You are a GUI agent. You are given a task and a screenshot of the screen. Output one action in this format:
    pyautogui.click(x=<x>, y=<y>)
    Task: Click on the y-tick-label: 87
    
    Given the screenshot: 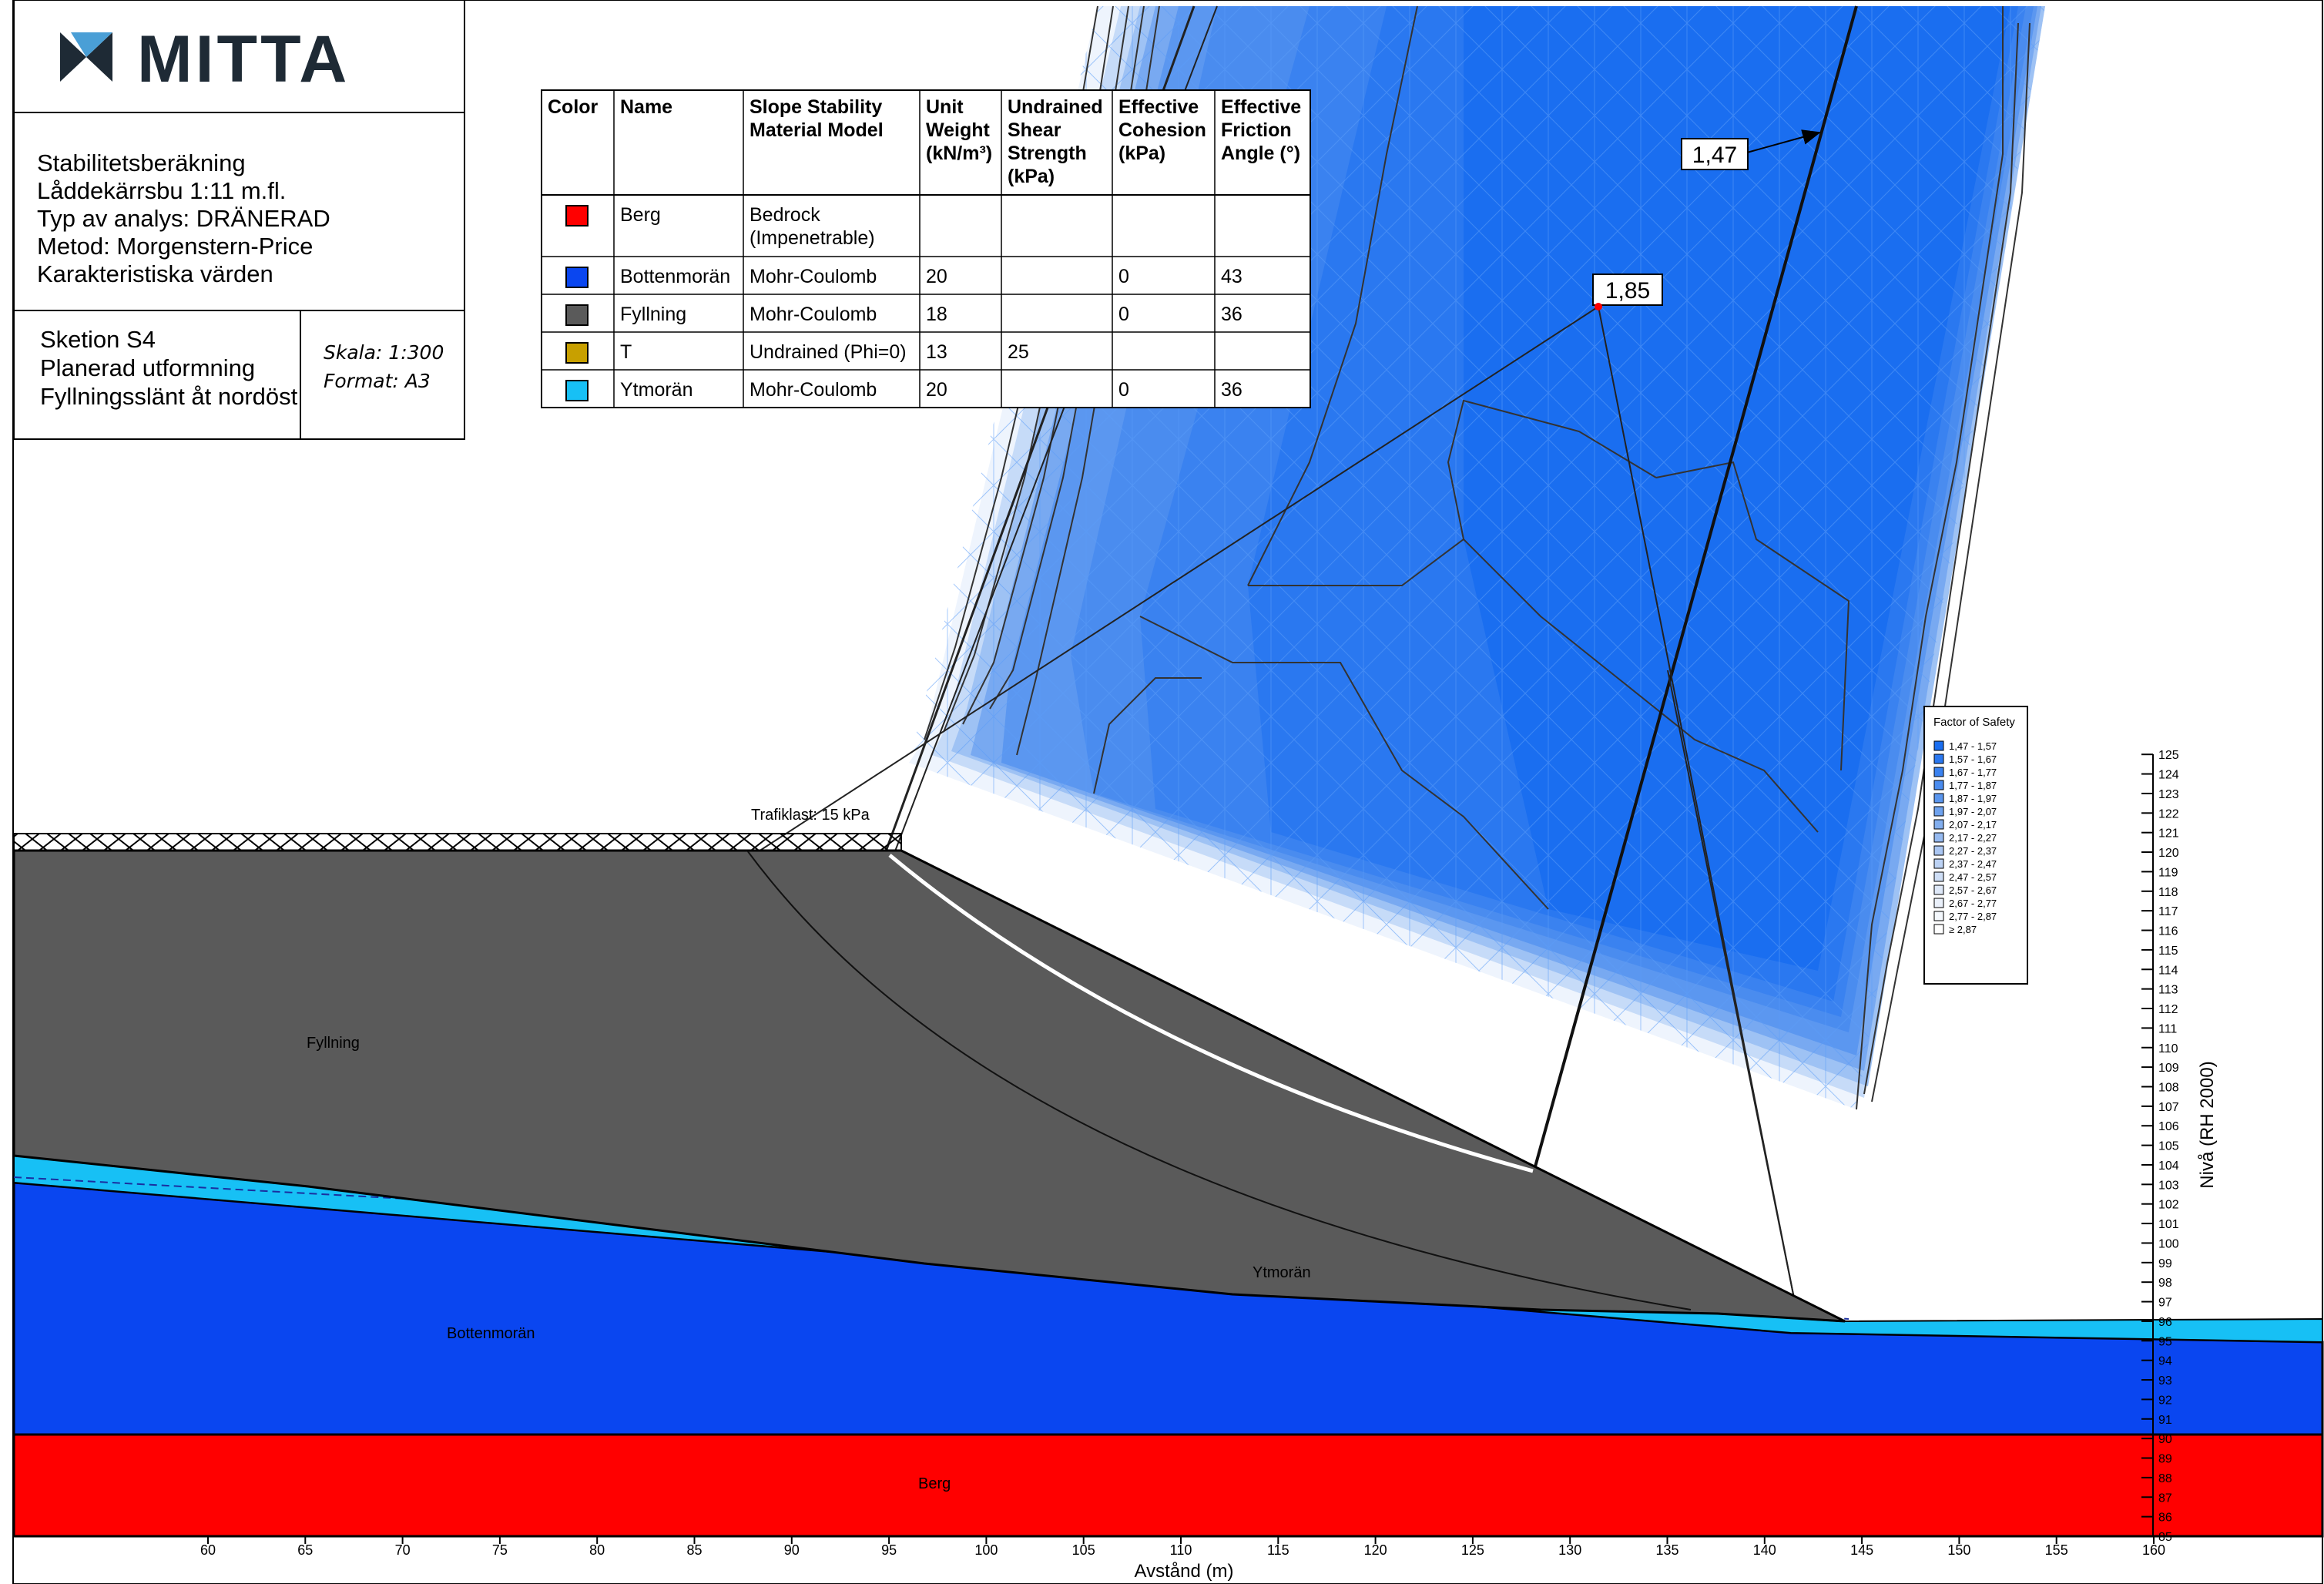 What is the action you would take?
    pyautogui.click(x=2165, y=1498)
    